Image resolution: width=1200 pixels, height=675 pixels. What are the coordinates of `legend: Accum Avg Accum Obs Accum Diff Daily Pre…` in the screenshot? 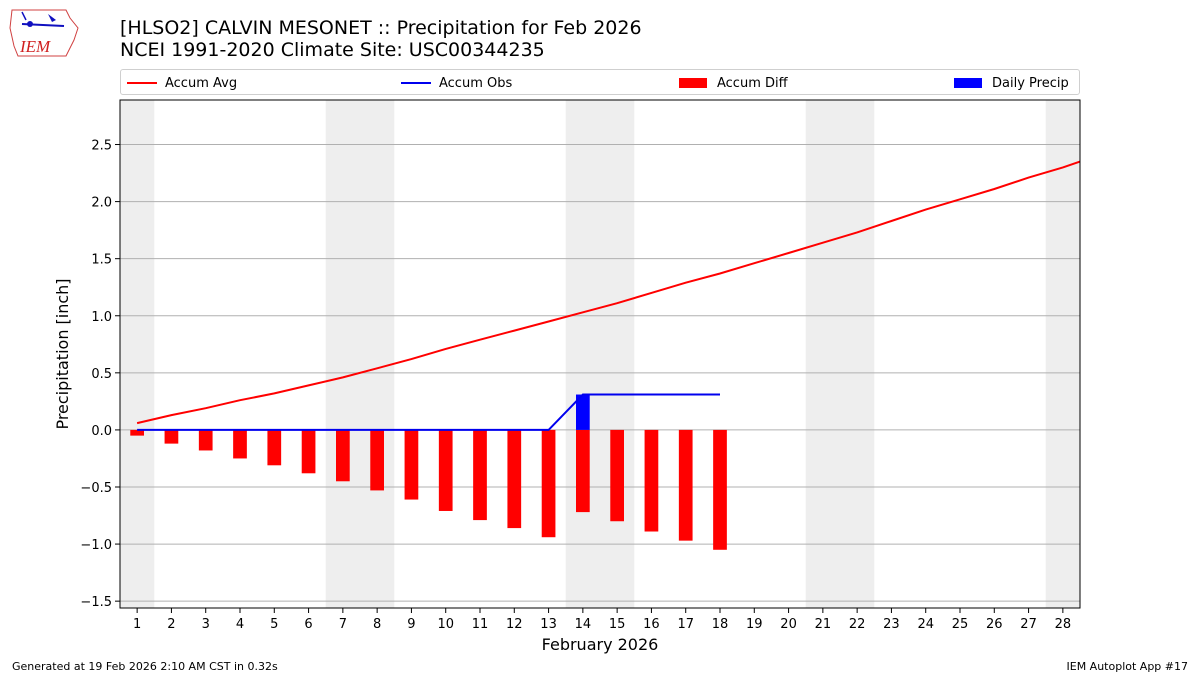 It's located at (600, 82).